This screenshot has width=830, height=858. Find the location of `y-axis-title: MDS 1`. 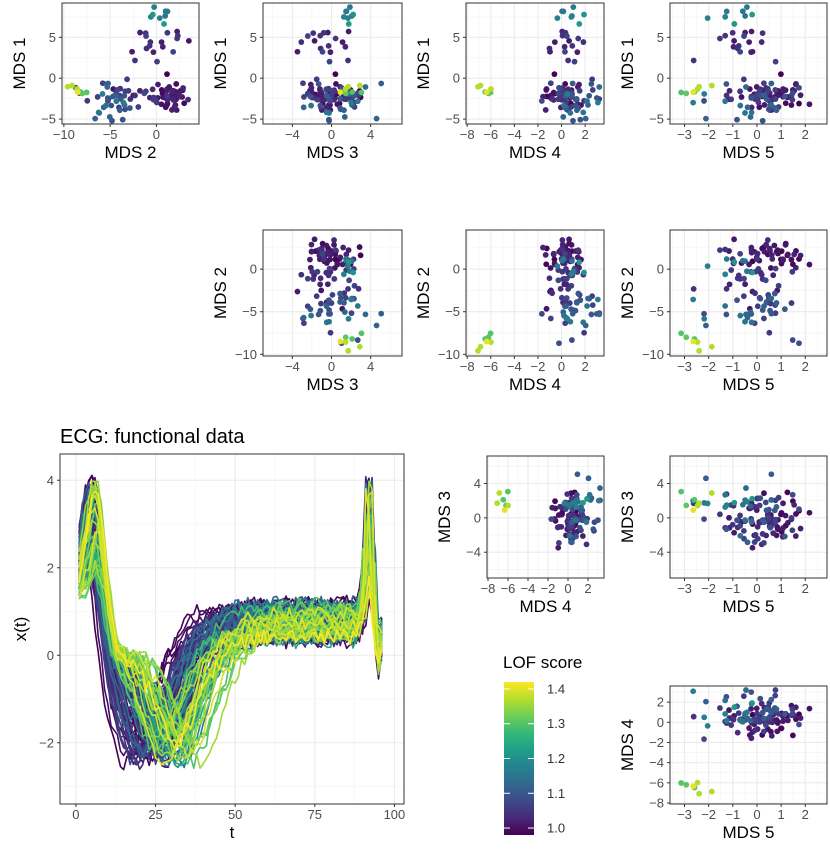

y-axis-title: MDS 1 is located at coordinates (627, 64).